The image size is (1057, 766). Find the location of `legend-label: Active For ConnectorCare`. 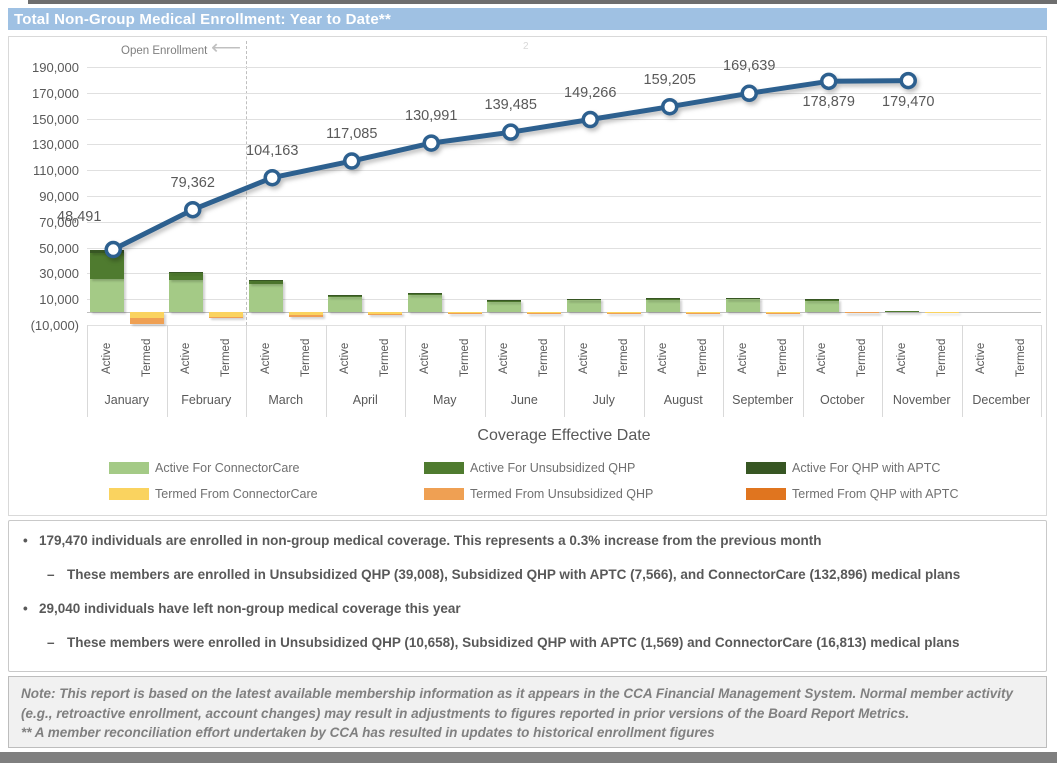

legend-label: Active For ConnectorCare is located at coordinates (227, 468).